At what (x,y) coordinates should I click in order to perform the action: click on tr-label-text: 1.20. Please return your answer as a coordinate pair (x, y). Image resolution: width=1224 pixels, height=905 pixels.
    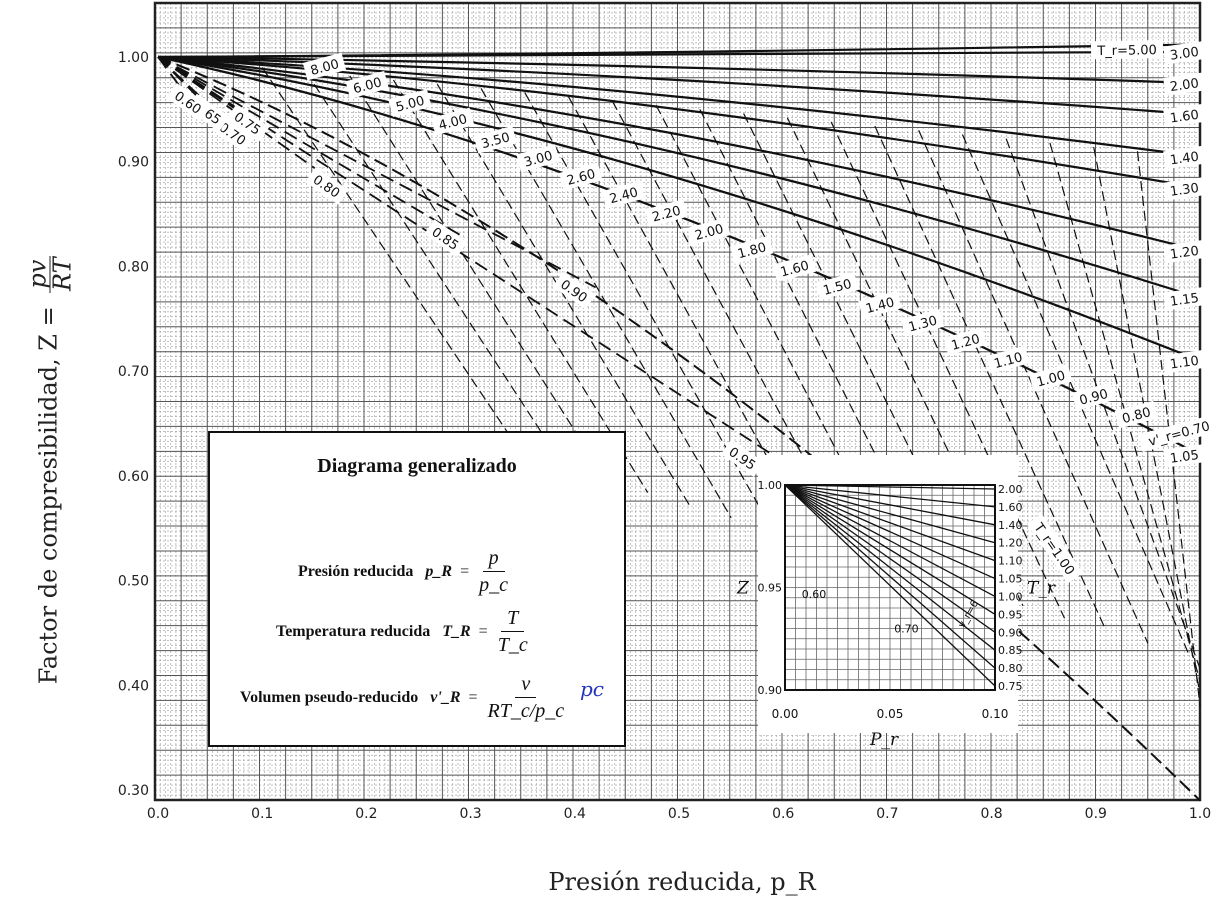
    Looking at the image, I should click on (1184, 253).